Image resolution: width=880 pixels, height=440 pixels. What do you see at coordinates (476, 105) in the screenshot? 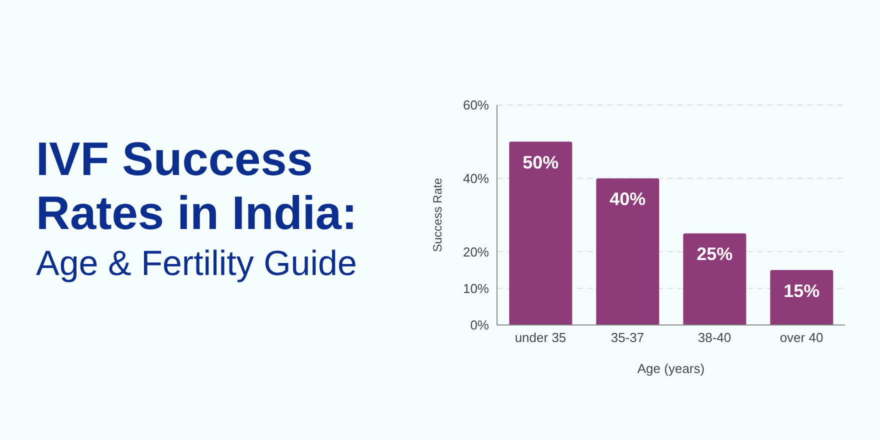
I see `y-tick-label: 60%` at bounding box center [476, 105].